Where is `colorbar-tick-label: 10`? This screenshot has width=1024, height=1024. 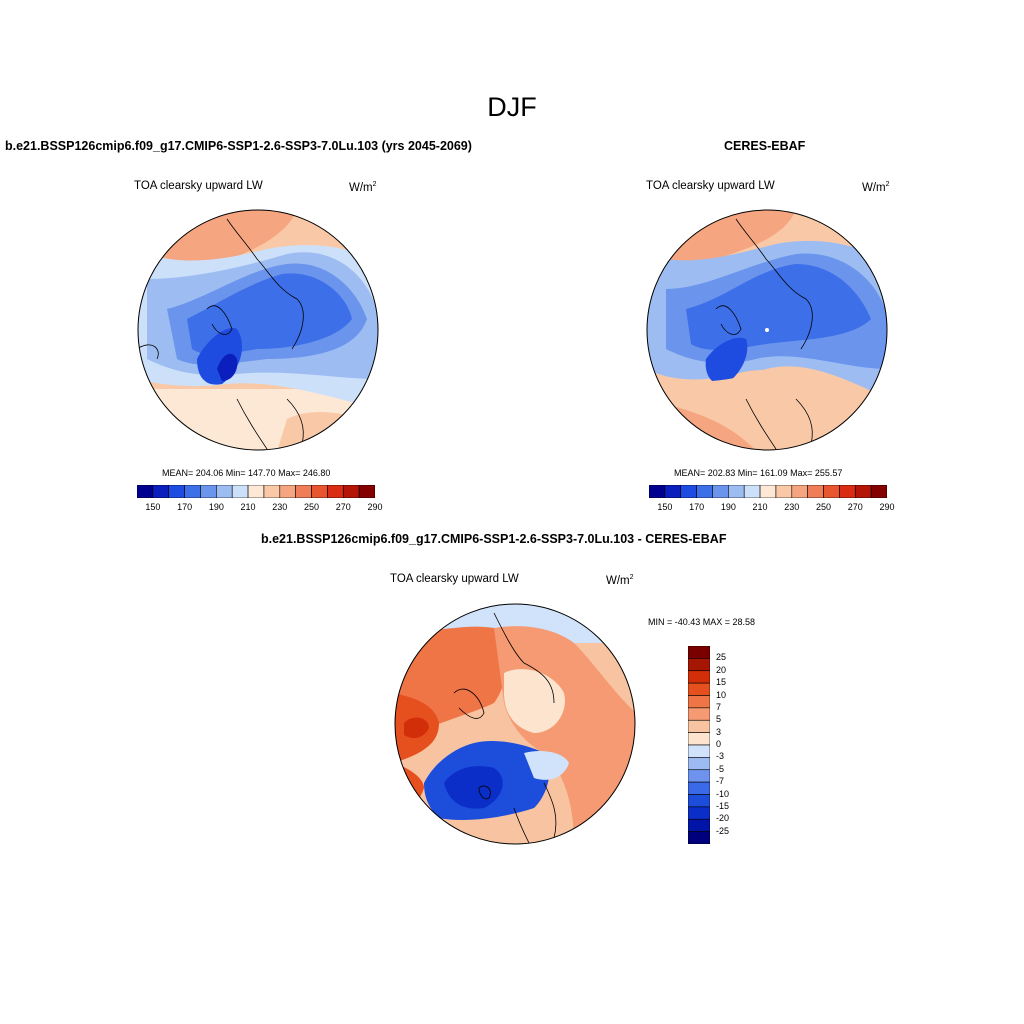
colorbar-tick-label: 10 is located at coordinates (721, 694).